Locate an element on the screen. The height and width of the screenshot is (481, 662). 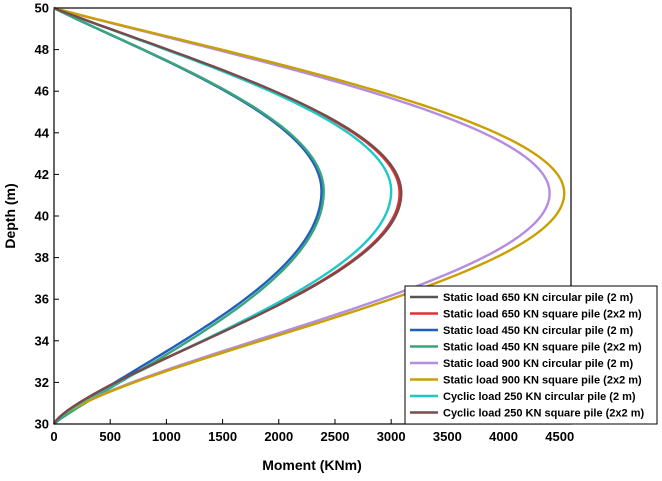
legend-label-5: Static load 900 KN circular pile (2 m) is located at coordinates (538, 364).